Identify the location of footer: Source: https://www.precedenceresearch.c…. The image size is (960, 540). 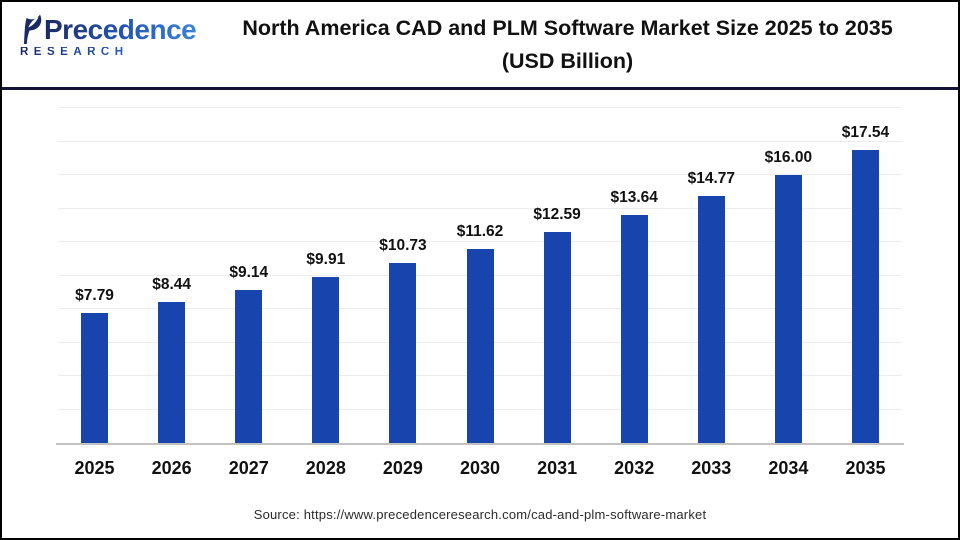
(480, 514).